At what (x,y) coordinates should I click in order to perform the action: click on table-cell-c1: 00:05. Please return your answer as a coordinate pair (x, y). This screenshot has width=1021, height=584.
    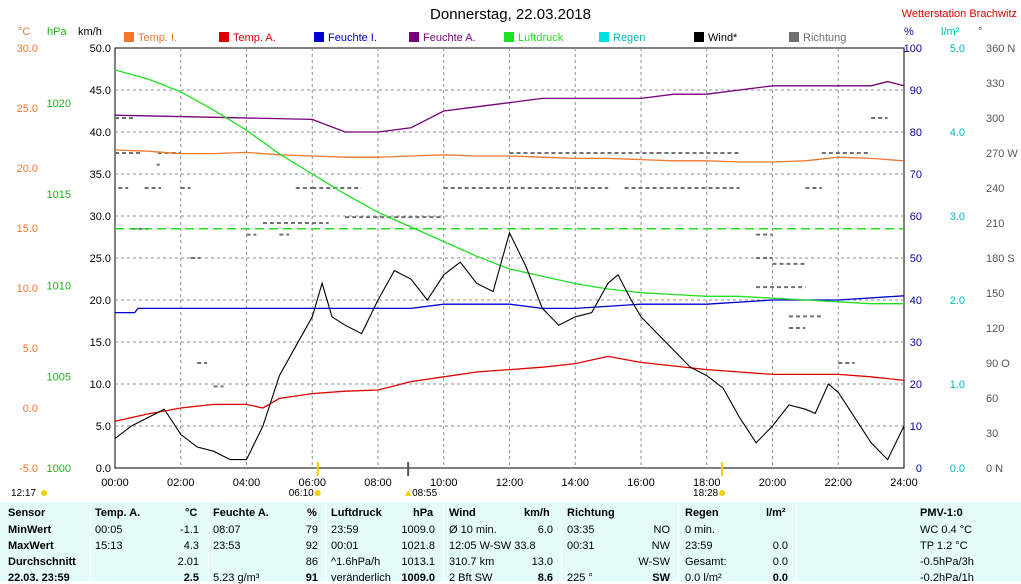
    Looking at the image, I should click on (109, 530).